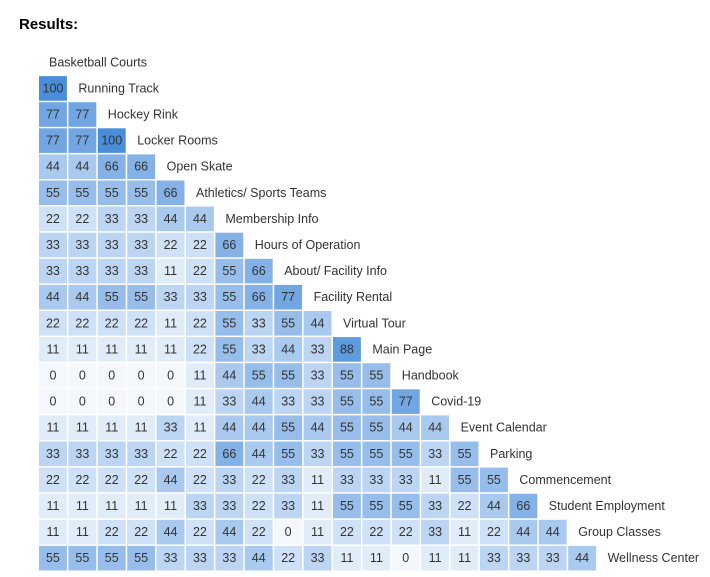  I want to click on row-label: Group Classes, so click(619, 532).